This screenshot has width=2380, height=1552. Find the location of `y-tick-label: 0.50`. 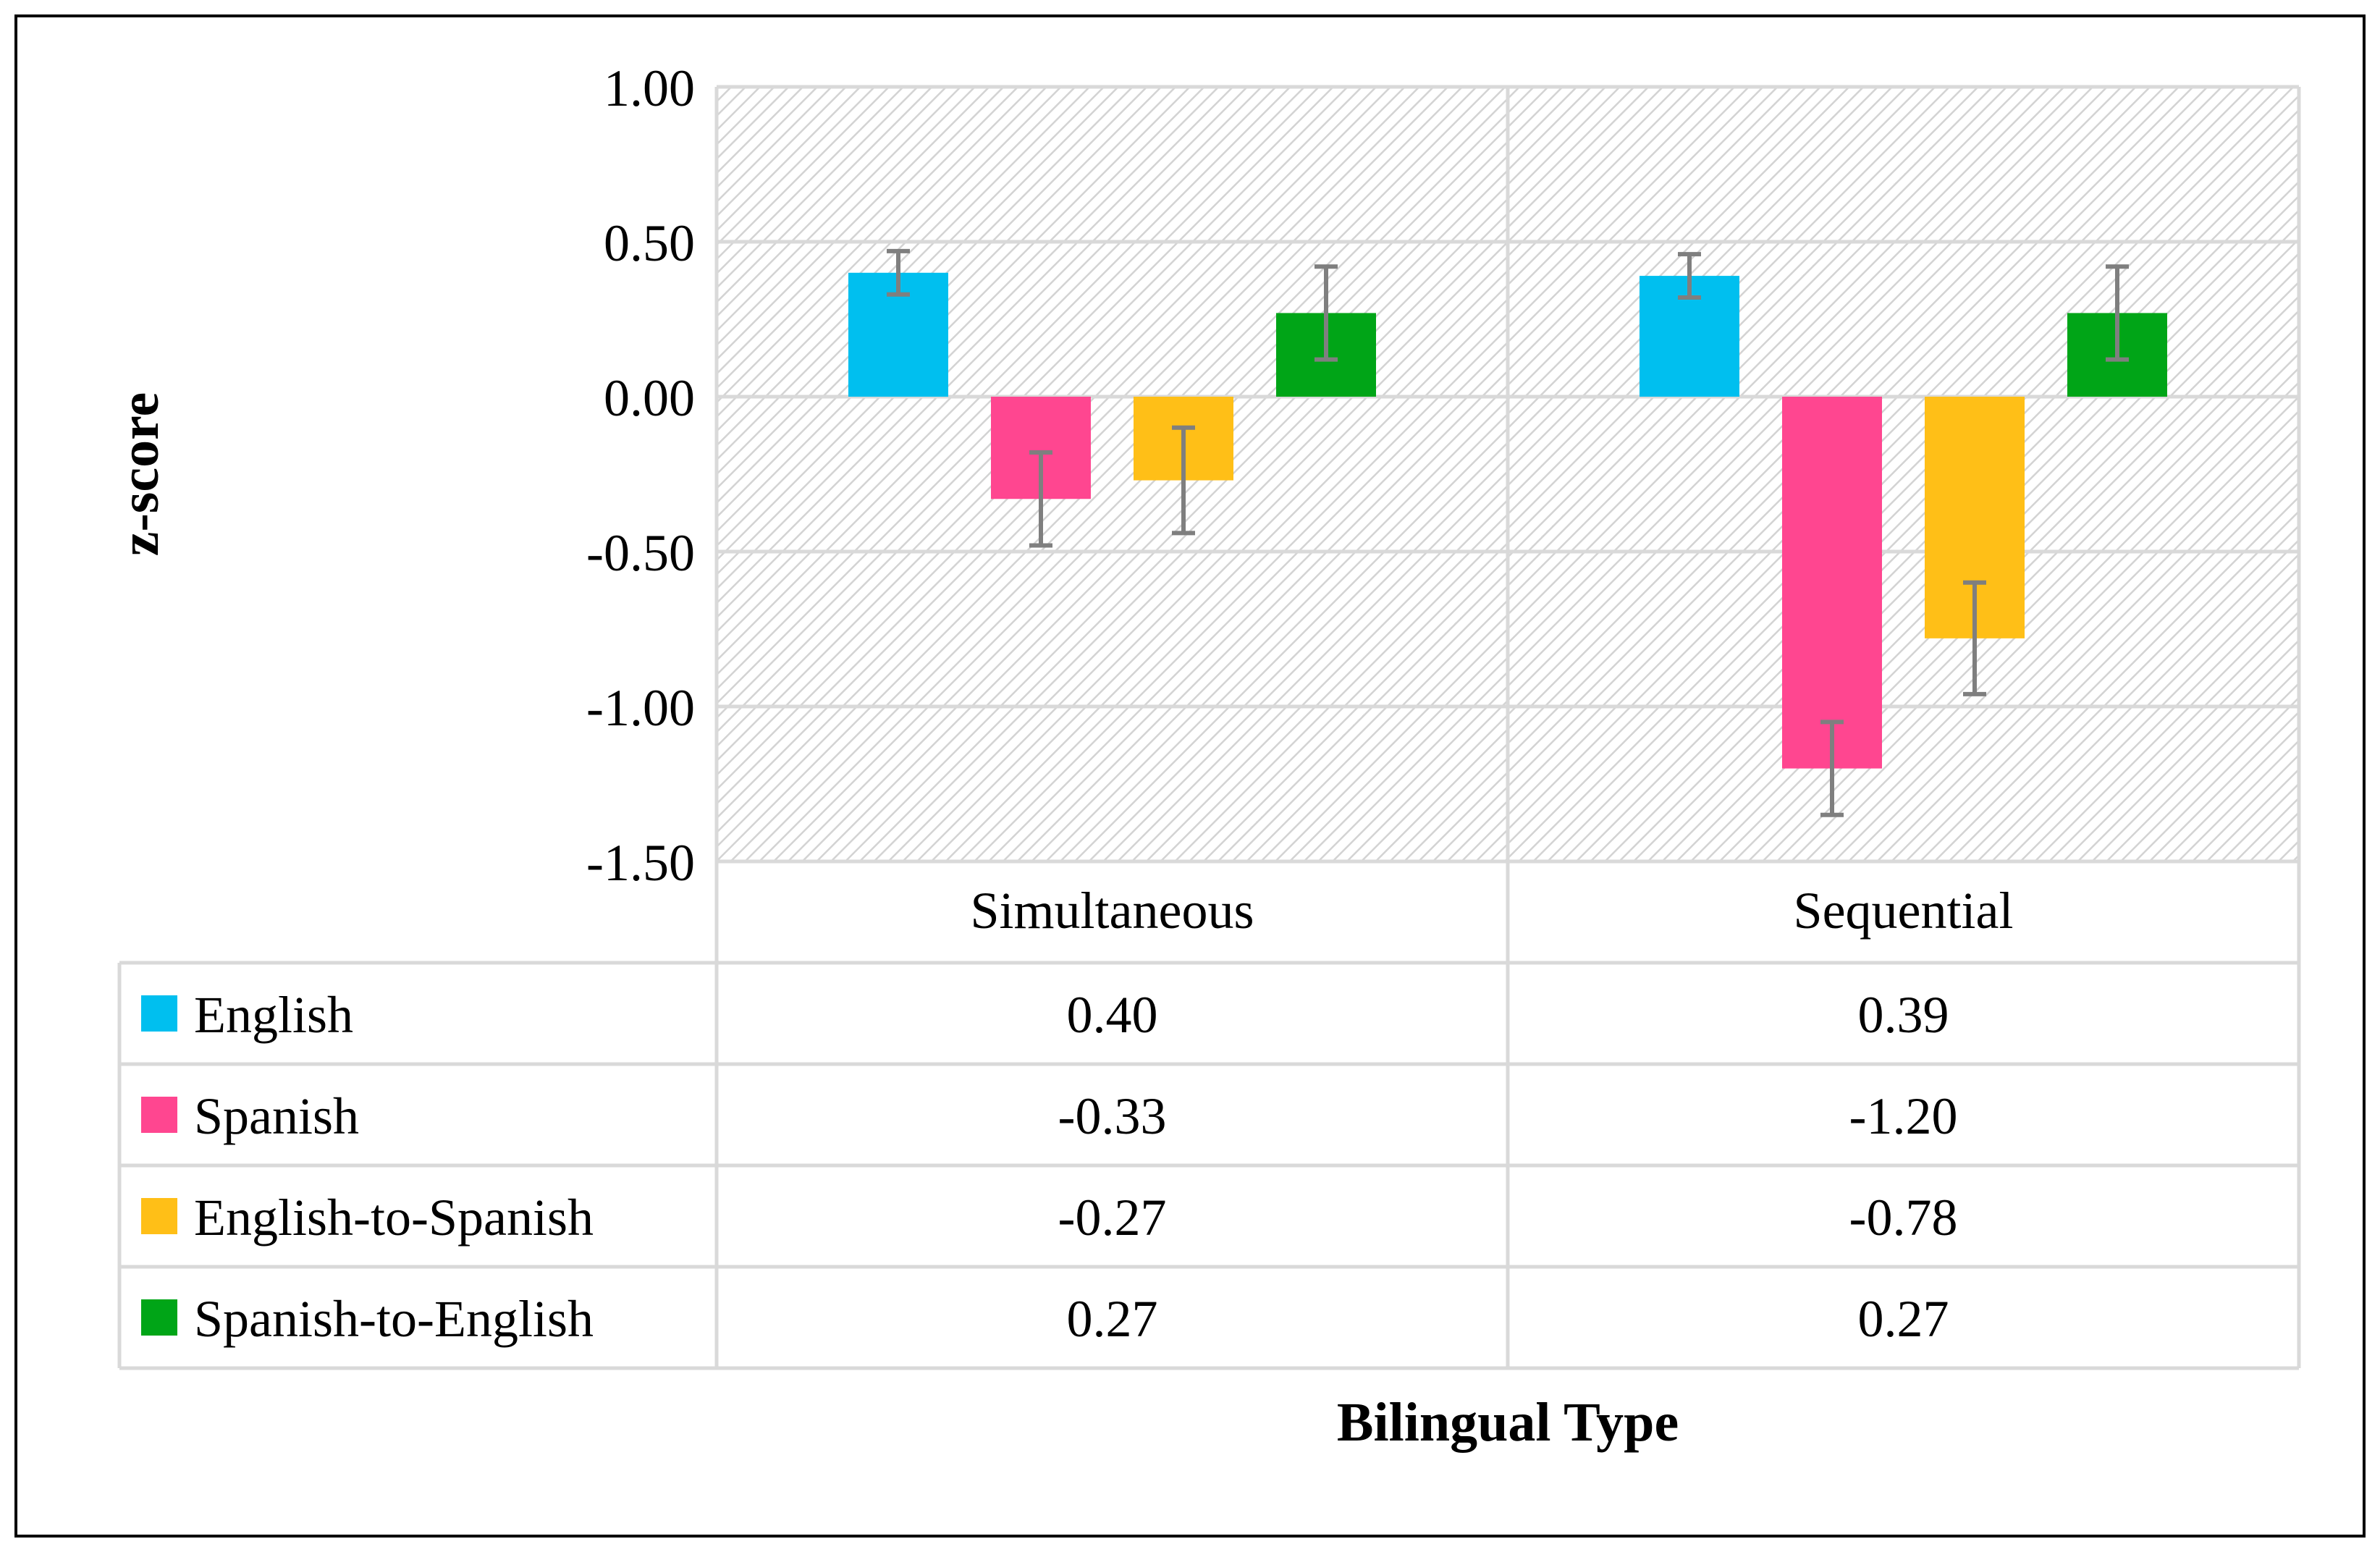

y-tick-label: 0.50 is located at coordinates (649, 243).